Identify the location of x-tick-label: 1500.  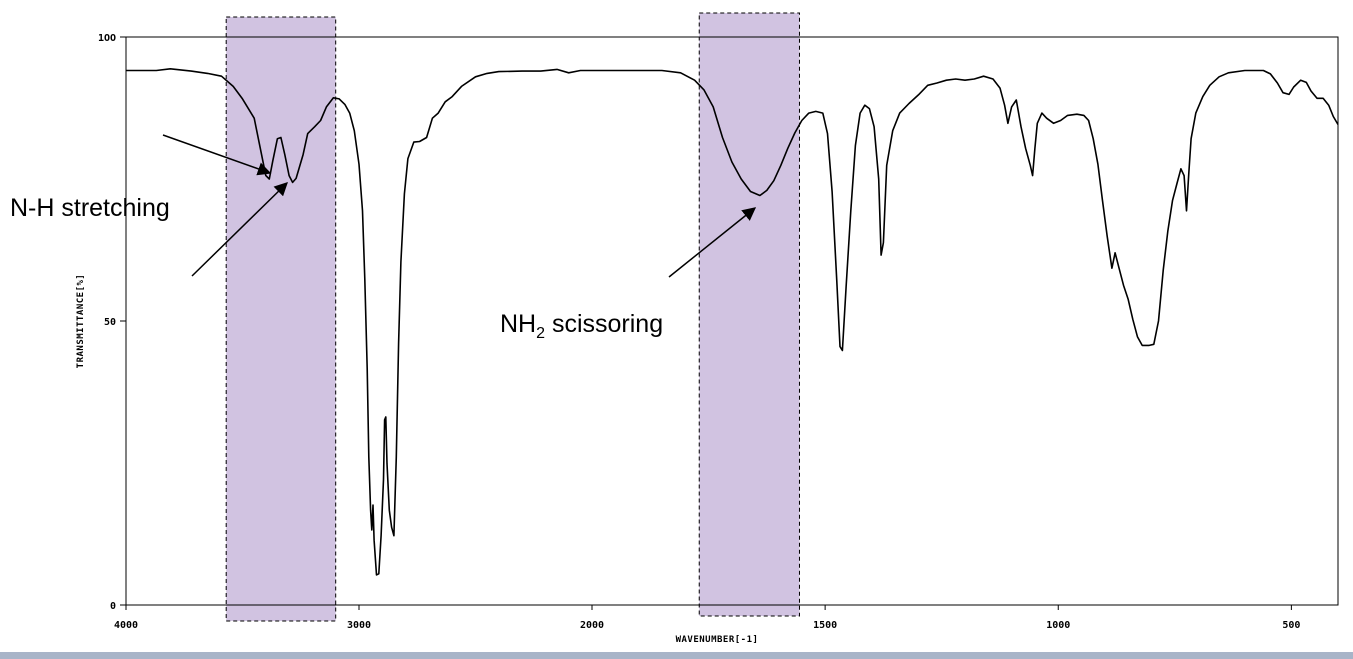
(825, 625).